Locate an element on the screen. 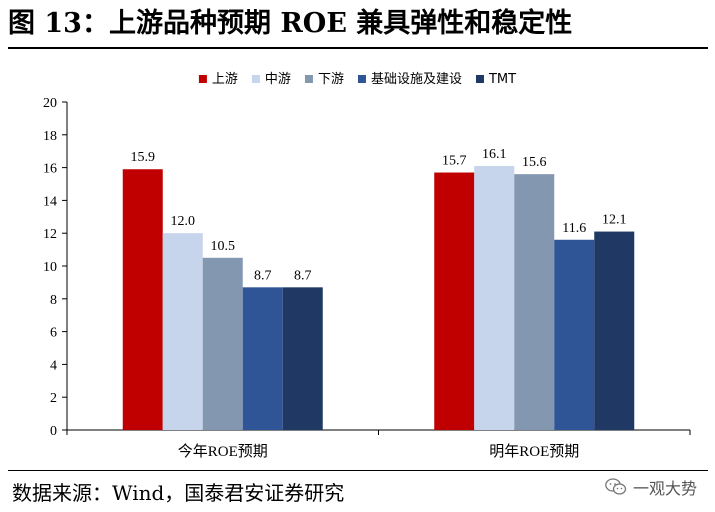  legend-label: TMT is located at coordinates (502, 79).